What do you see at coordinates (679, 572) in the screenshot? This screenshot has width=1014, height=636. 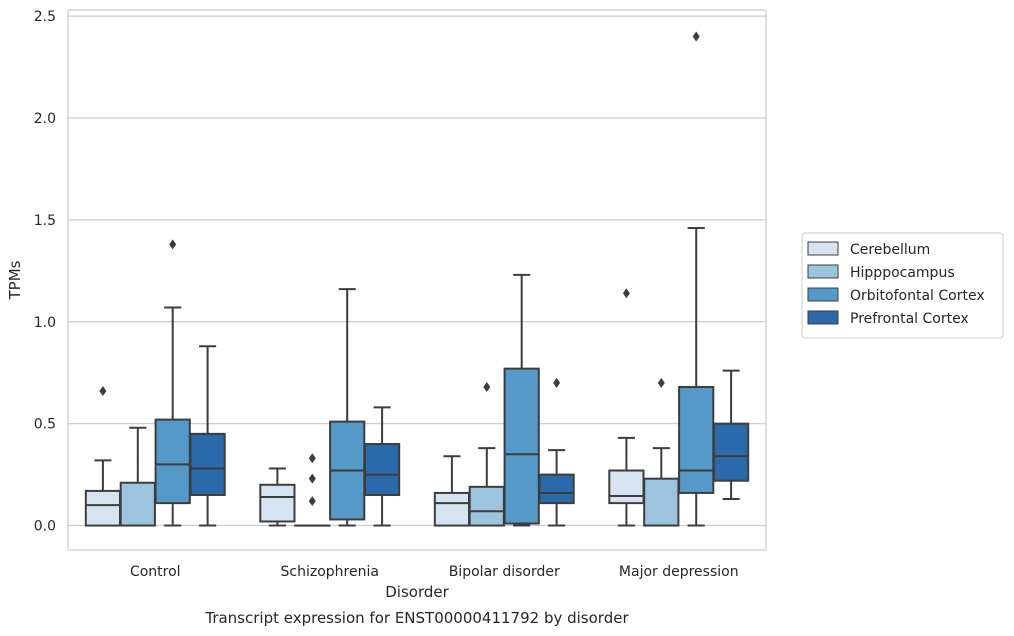 I see `x-tick-label: Major depression` at bounding box center [679, 572].